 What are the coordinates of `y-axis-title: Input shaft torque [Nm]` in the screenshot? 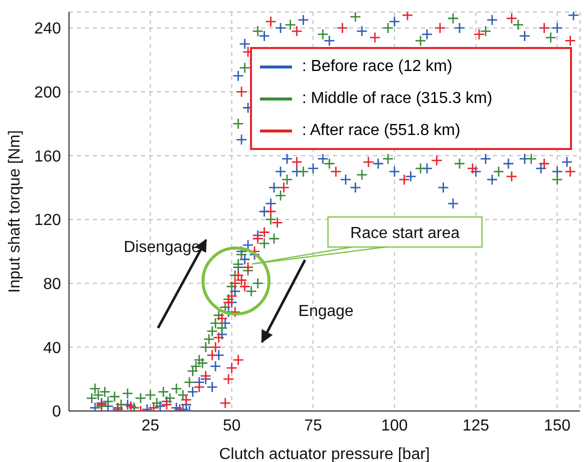 It's located at (15, 211).